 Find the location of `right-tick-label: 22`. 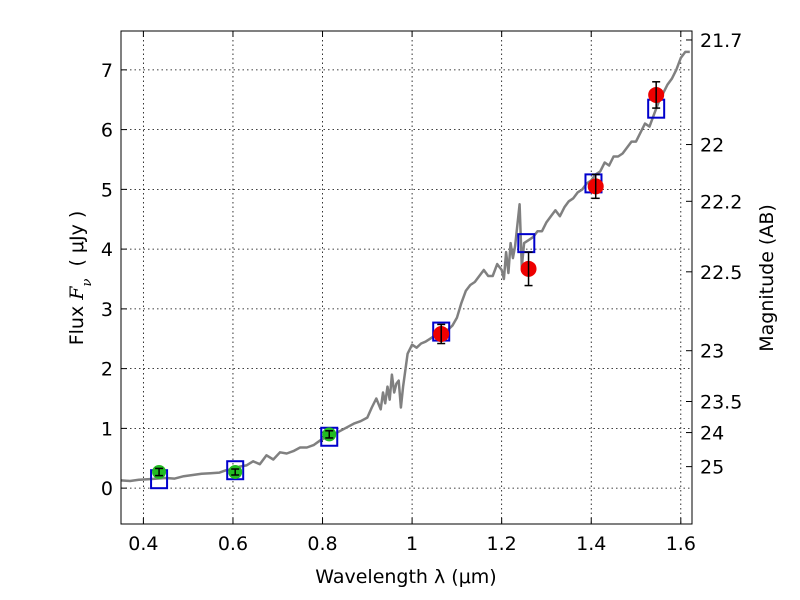

right-tick-label: 22 is located at coordinates (712, 146).